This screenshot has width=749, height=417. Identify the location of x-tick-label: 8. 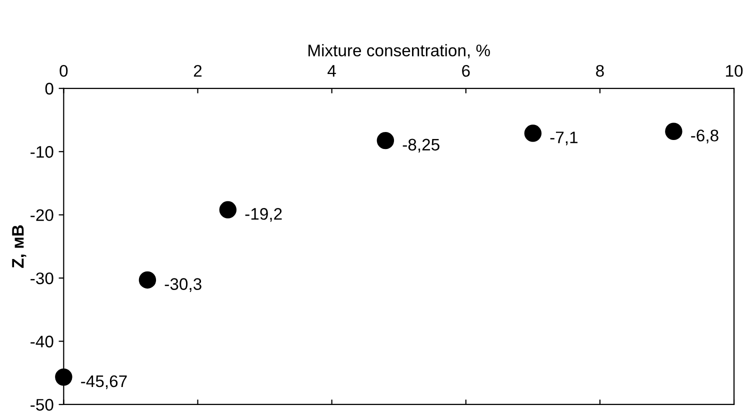
(600, 70).